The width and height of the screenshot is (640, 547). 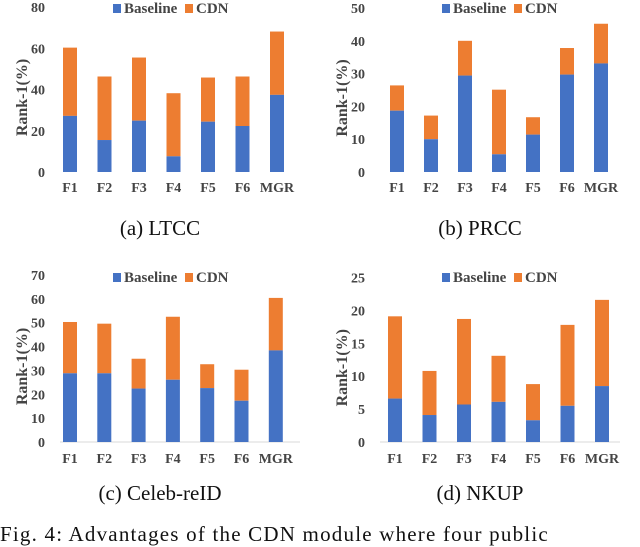 I want to click on caption-prcc: (b) PRCC, so click(x=480, y=228).